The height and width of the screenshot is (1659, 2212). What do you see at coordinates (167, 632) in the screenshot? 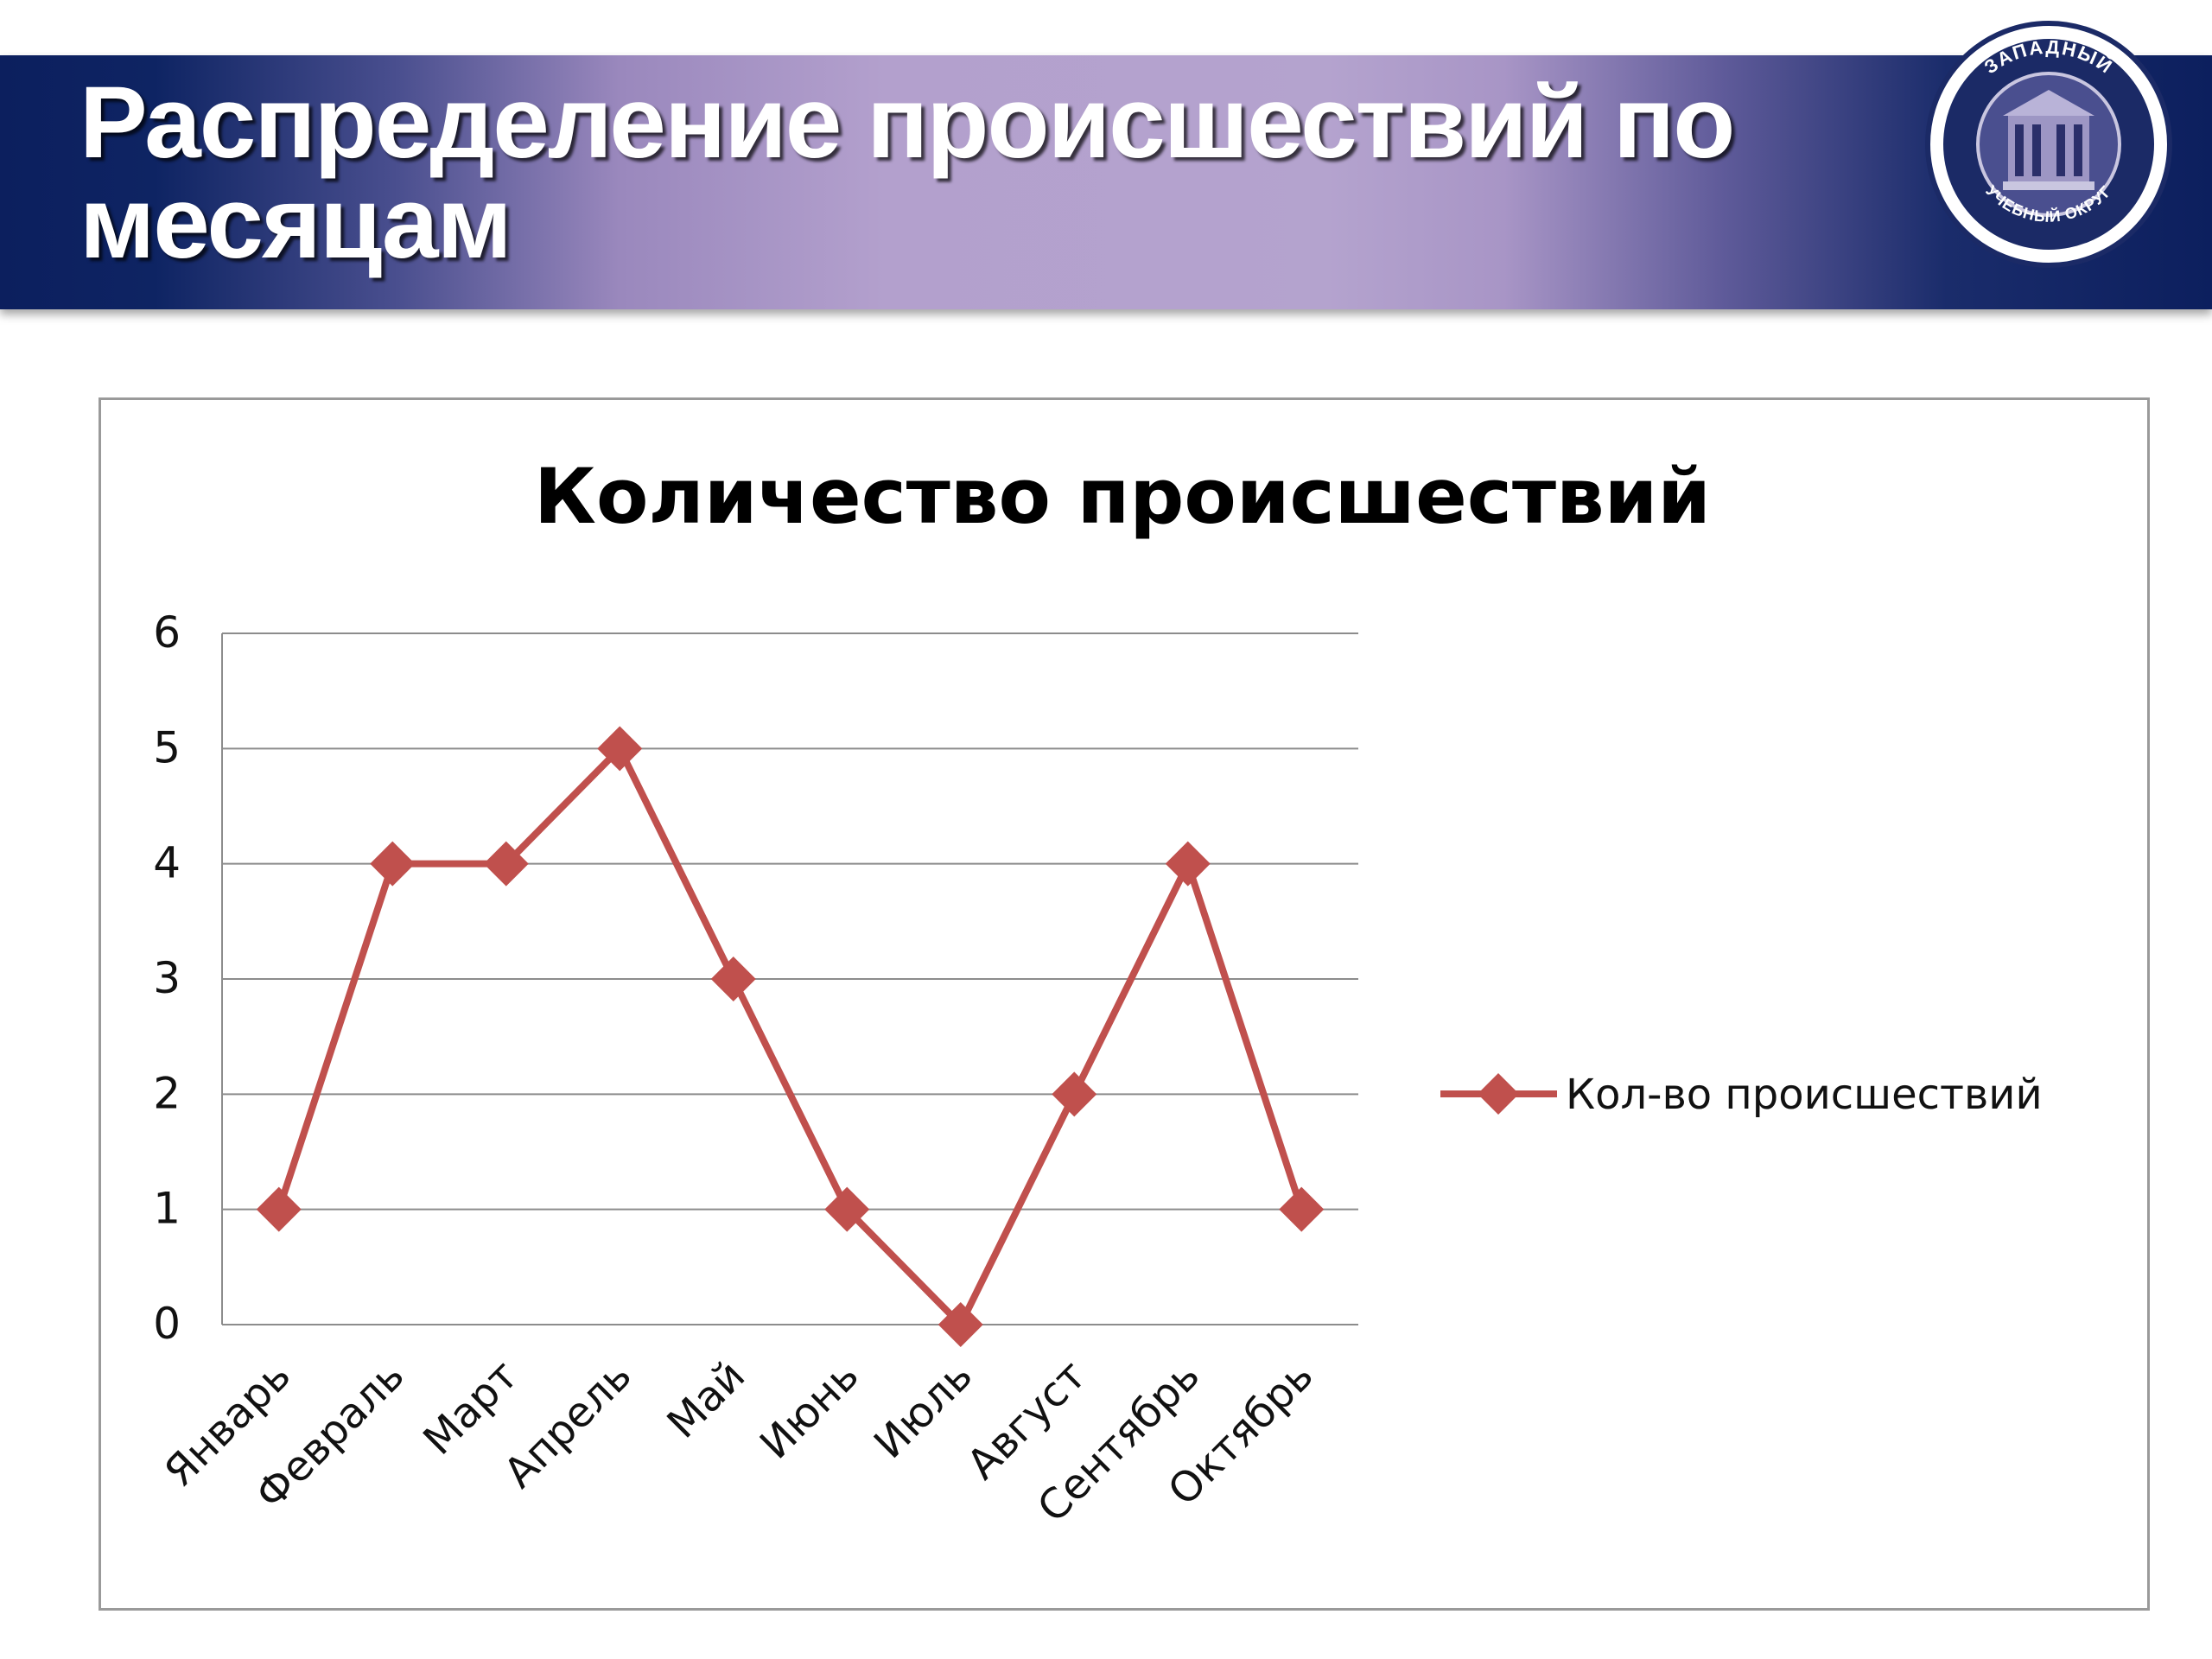
I see `y-tick-label: 6` at bounding box center [167, 632].